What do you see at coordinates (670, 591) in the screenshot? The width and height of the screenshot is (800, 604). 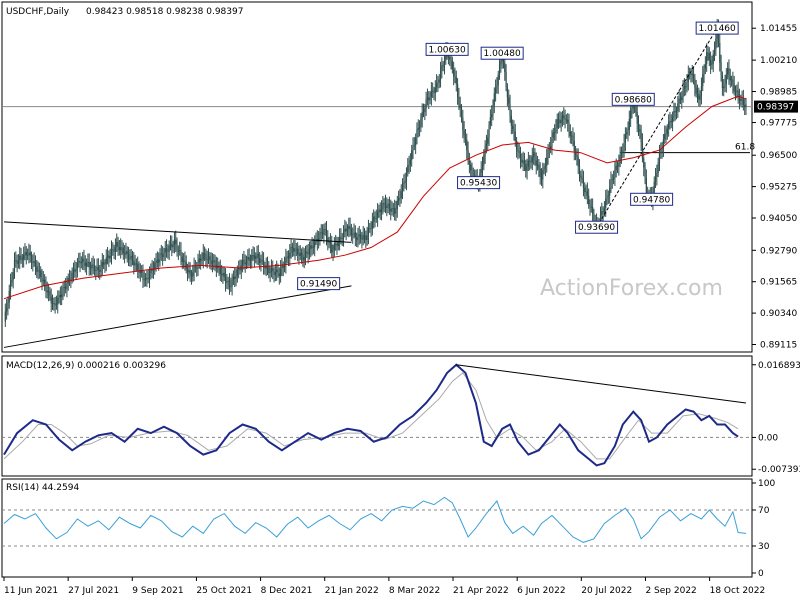 I see `x-tick-label: 2 Sep 2022` at bounding box center [670, 591].